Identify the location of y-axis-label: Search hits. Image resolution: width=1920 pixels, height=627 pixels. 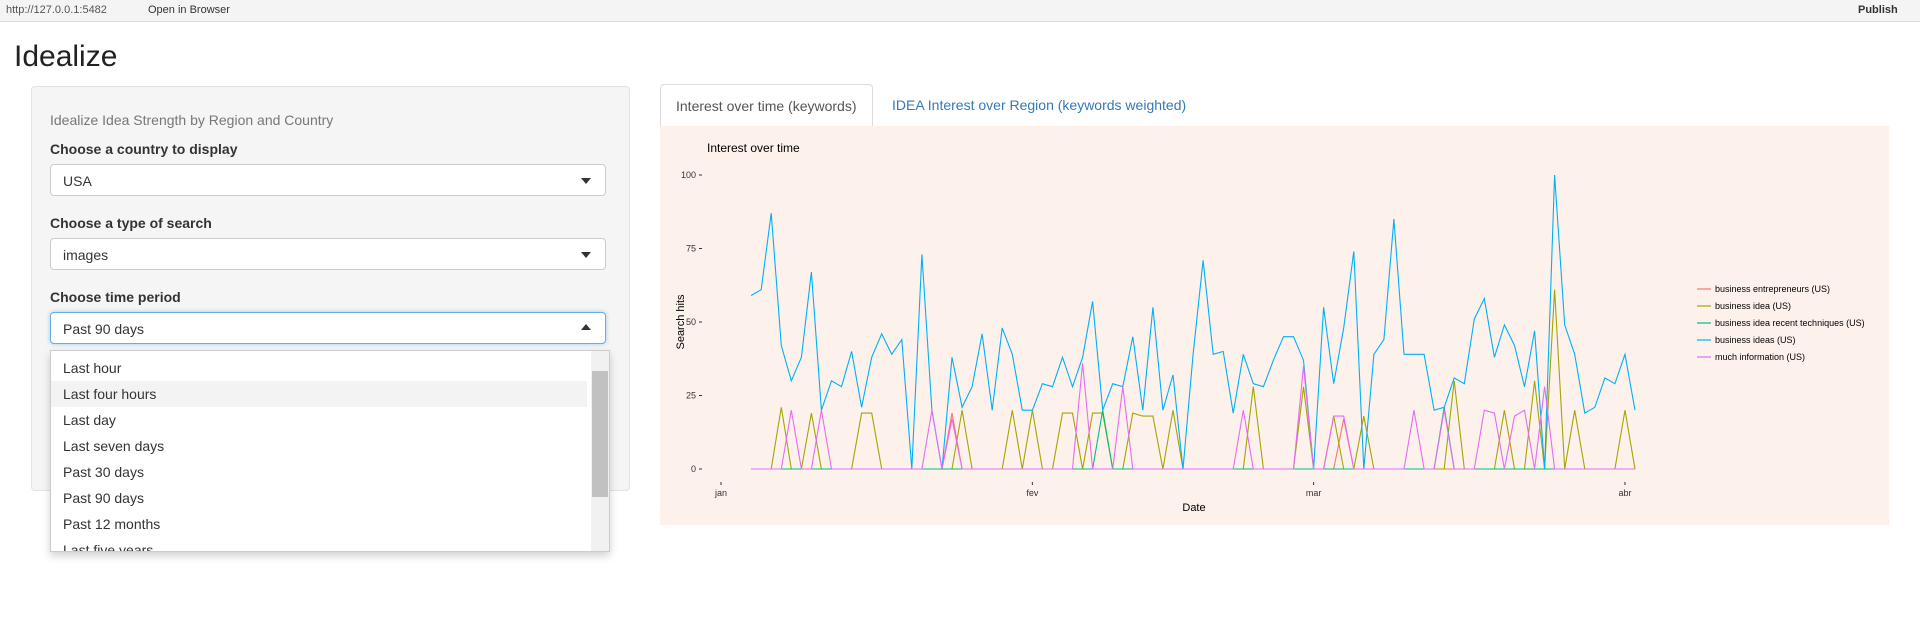
(681, 322).